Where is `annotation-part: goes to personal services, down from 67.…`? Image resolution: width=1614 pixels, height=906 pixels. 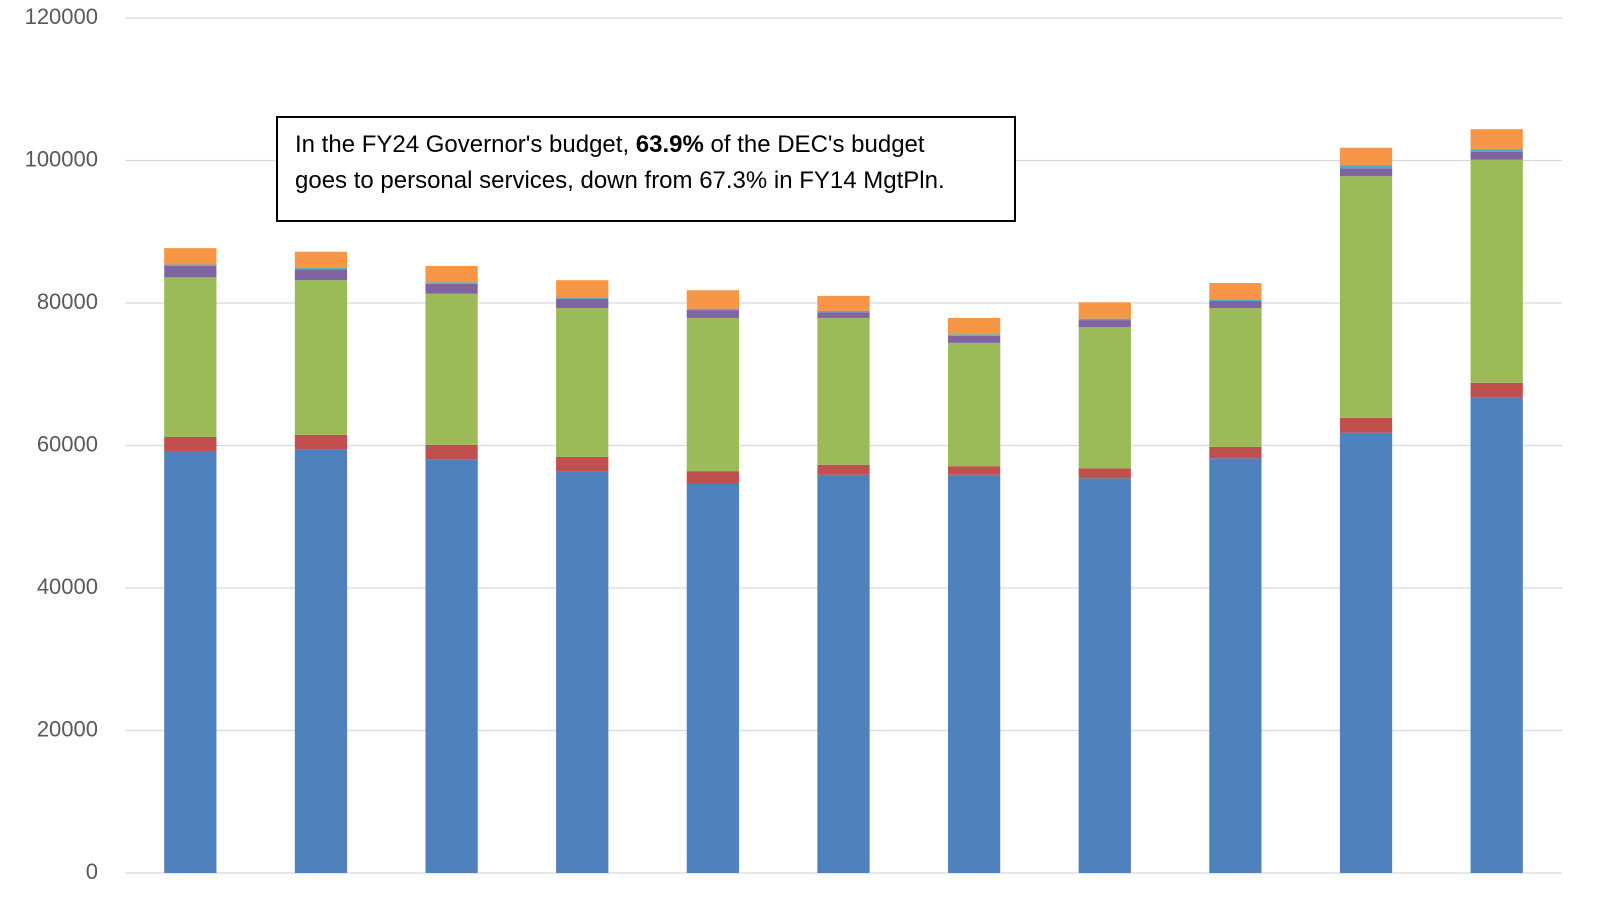 annotation-part: goes to personal services, down from 67.… is located at coordinates (620, 180).